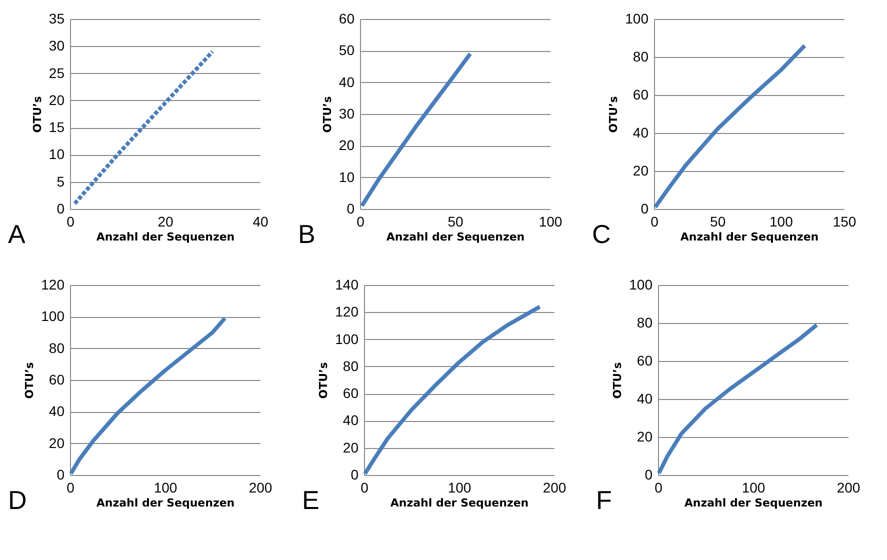 This screenshot has width=887, height=560. What do you see at coordinates (604, 500) in the screenshot?
I see `text: F` at bounding box center [604, 500].